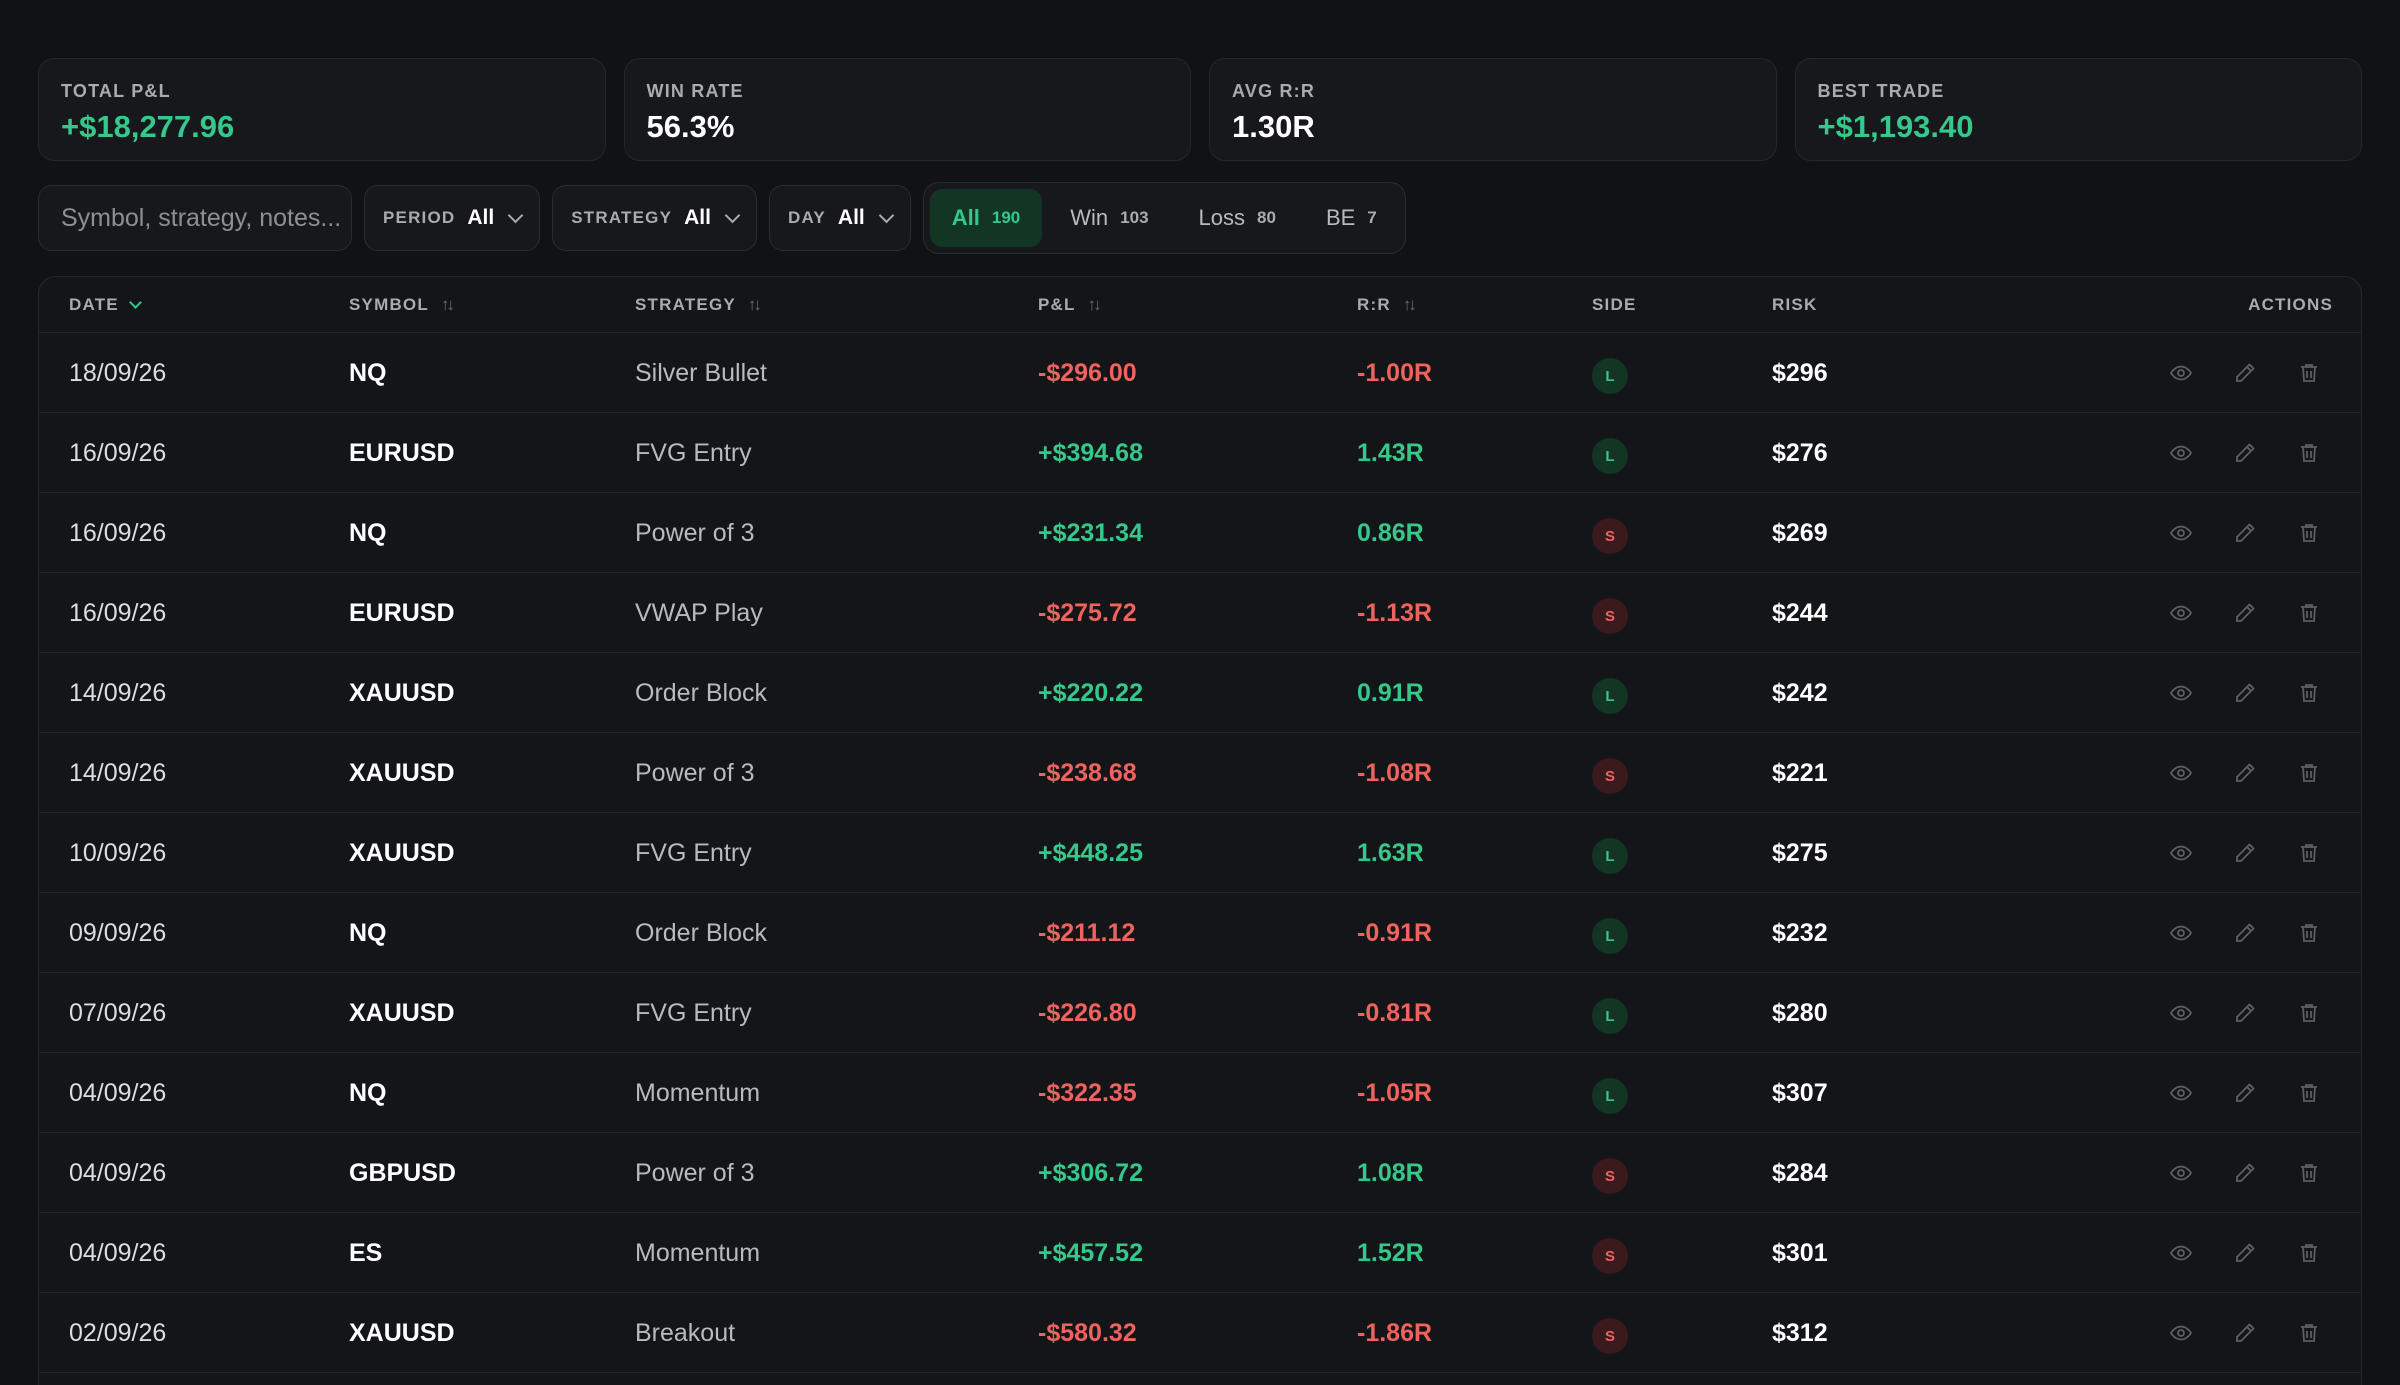 The width and height of the screenshot is (2400, 1385). What do you see at coordinates (452, 218) in the screenshot?
I see `period-dropdown: PERIOD All` at bounding box center [452, 218].